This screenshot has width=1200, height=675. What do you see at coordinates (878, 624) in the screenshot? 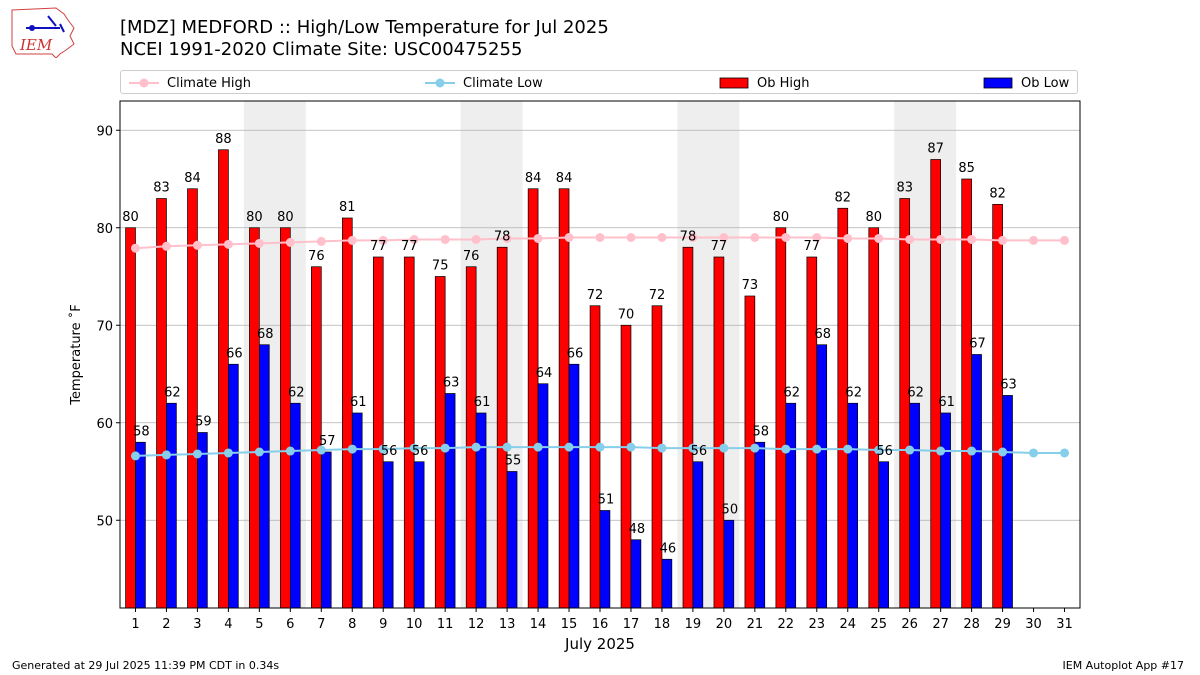
I see `x-tick-label: 25` at bounding box center [878, 624].